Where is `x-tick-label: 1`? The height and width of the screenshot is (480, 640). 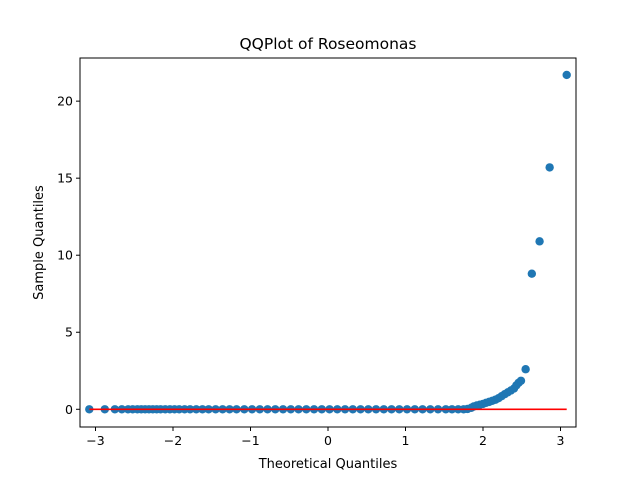 x-tick-label: 1 is located at coordinates (406, 440).